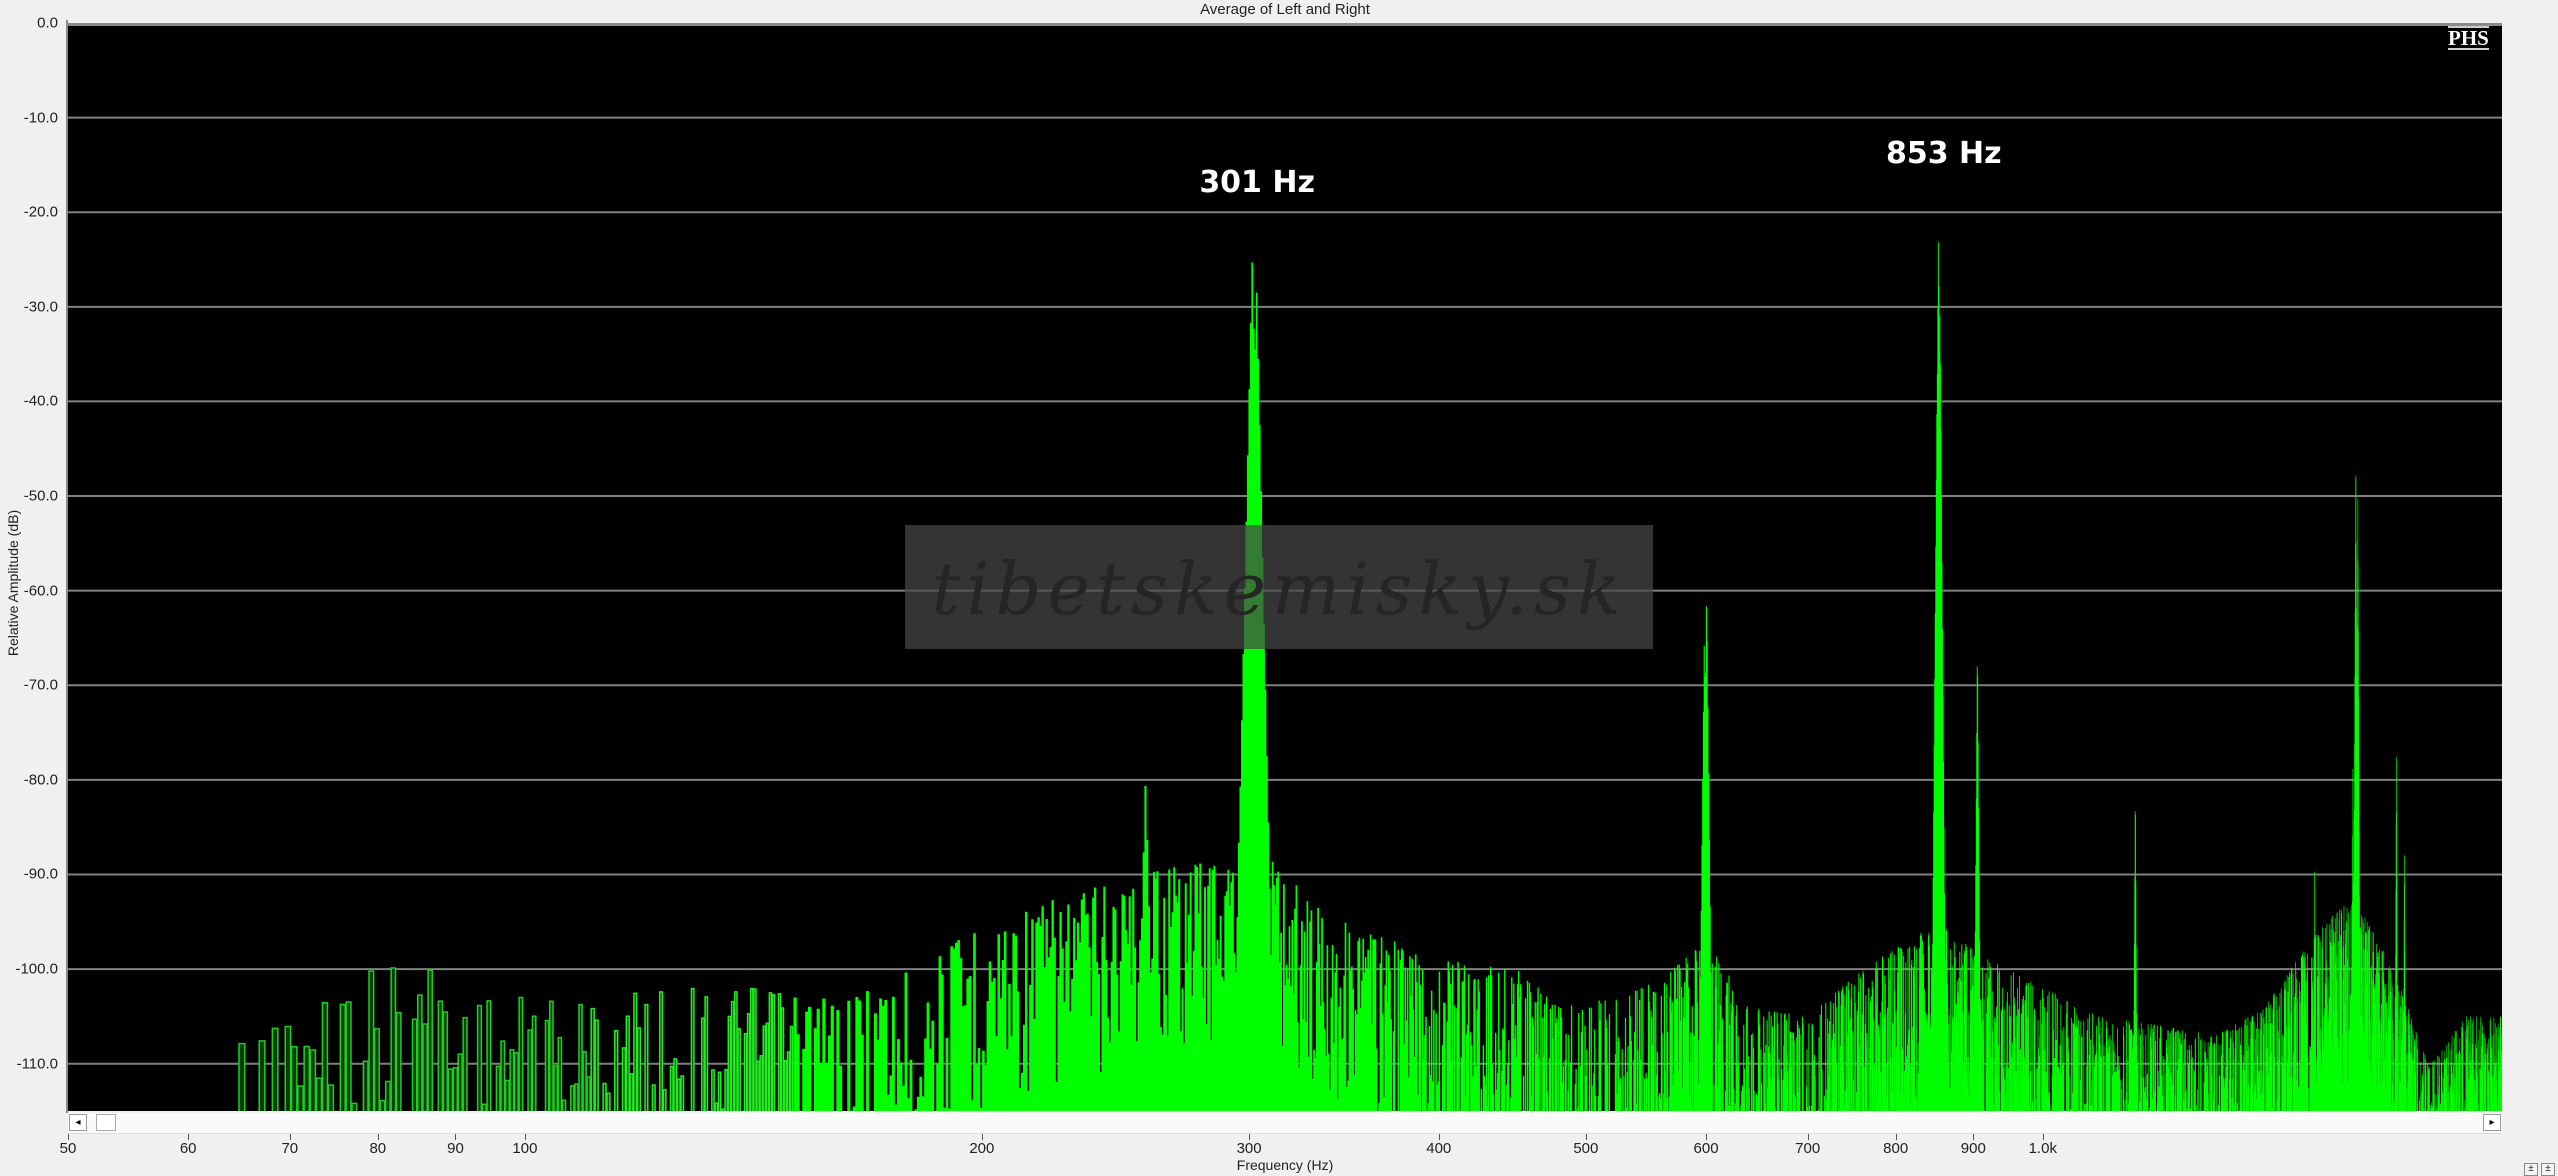  I want to click on x-tick-label: 200, so click(982, 1148).